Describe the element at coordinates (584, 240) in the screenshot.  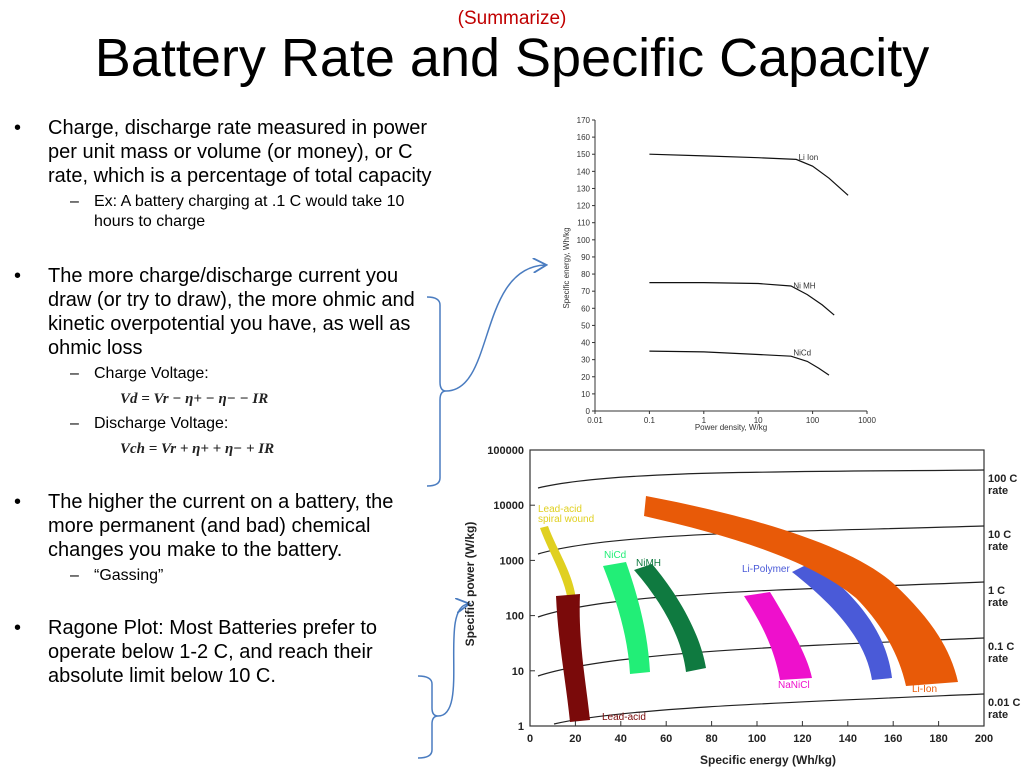
I see `chart1-y-tick-label: 100` at that location.